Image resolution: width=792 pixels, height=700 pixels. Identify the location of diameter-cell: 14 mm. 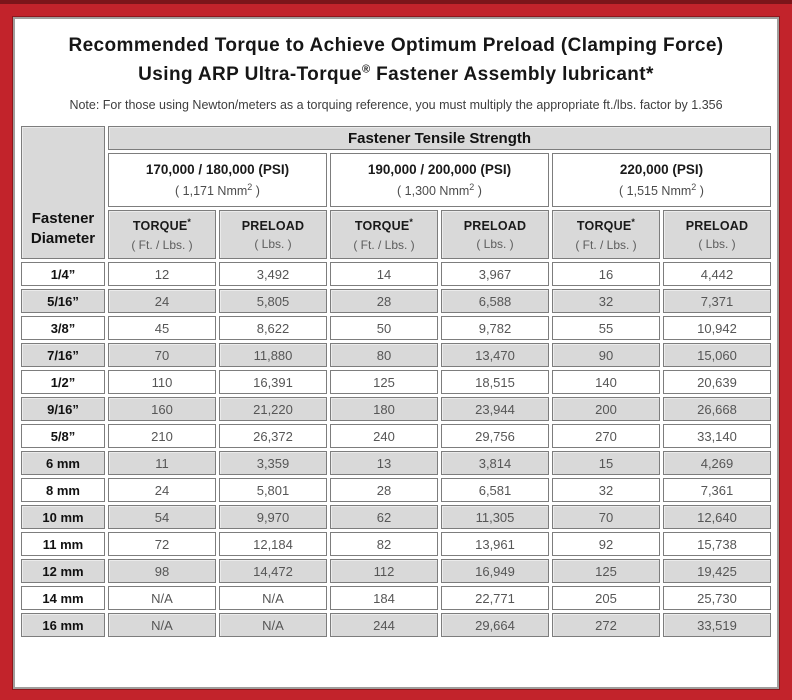
(63, 598).